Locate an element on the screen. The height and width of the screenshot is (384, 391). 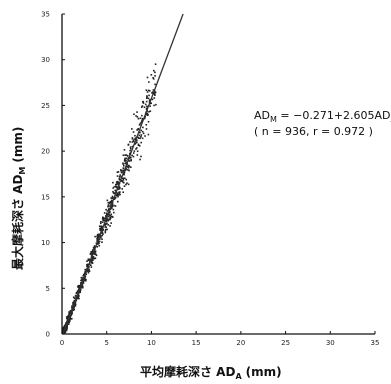
y-tick-label: 25 is located at coordinates (45, 106).